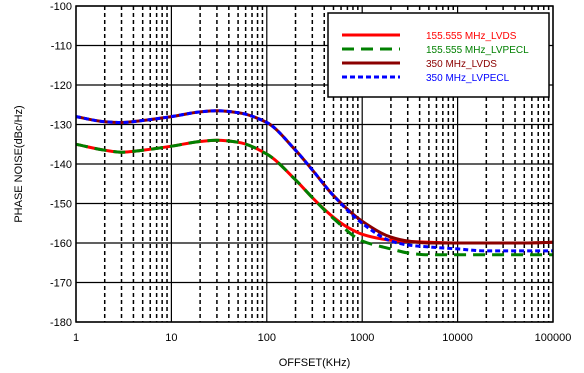  I want to click on legend-label: 350 MHz_LVPECL, so click(468, 78).